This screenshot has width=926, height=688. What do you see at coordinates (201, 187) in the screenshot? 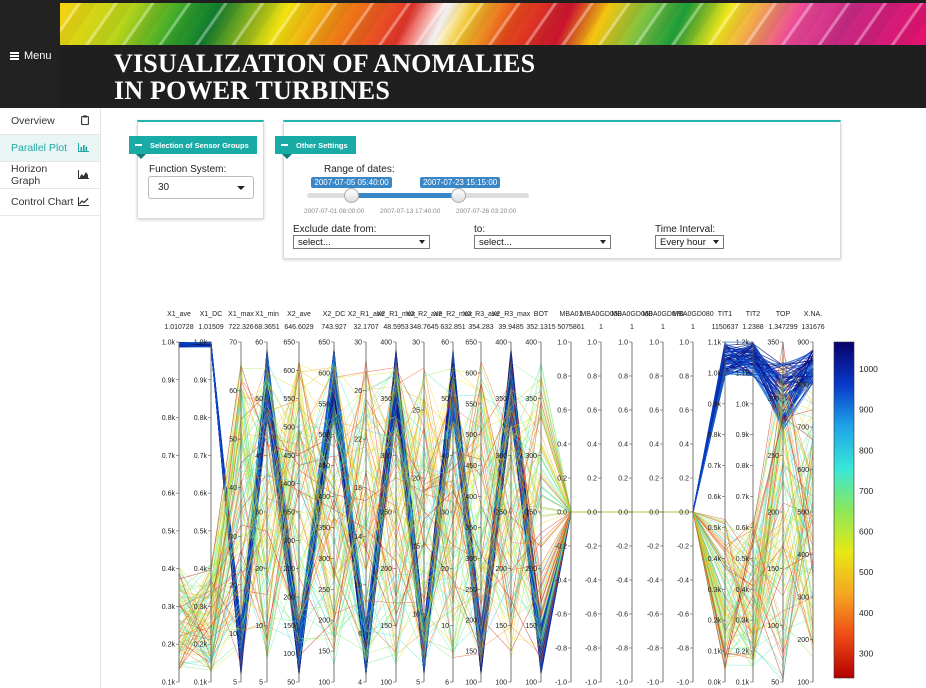
I see `function-system-select: 30` at bounding box center [201, 187].